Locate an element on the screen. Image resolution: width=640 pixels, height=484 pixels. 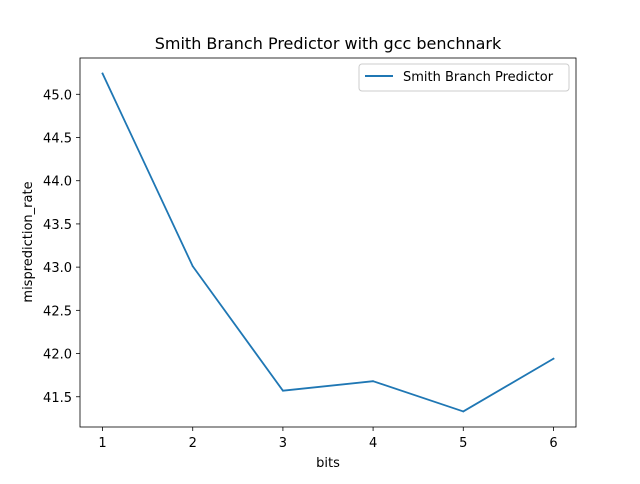
legend-label: Smith Branch Predictor is located at coordinates (478, 77).